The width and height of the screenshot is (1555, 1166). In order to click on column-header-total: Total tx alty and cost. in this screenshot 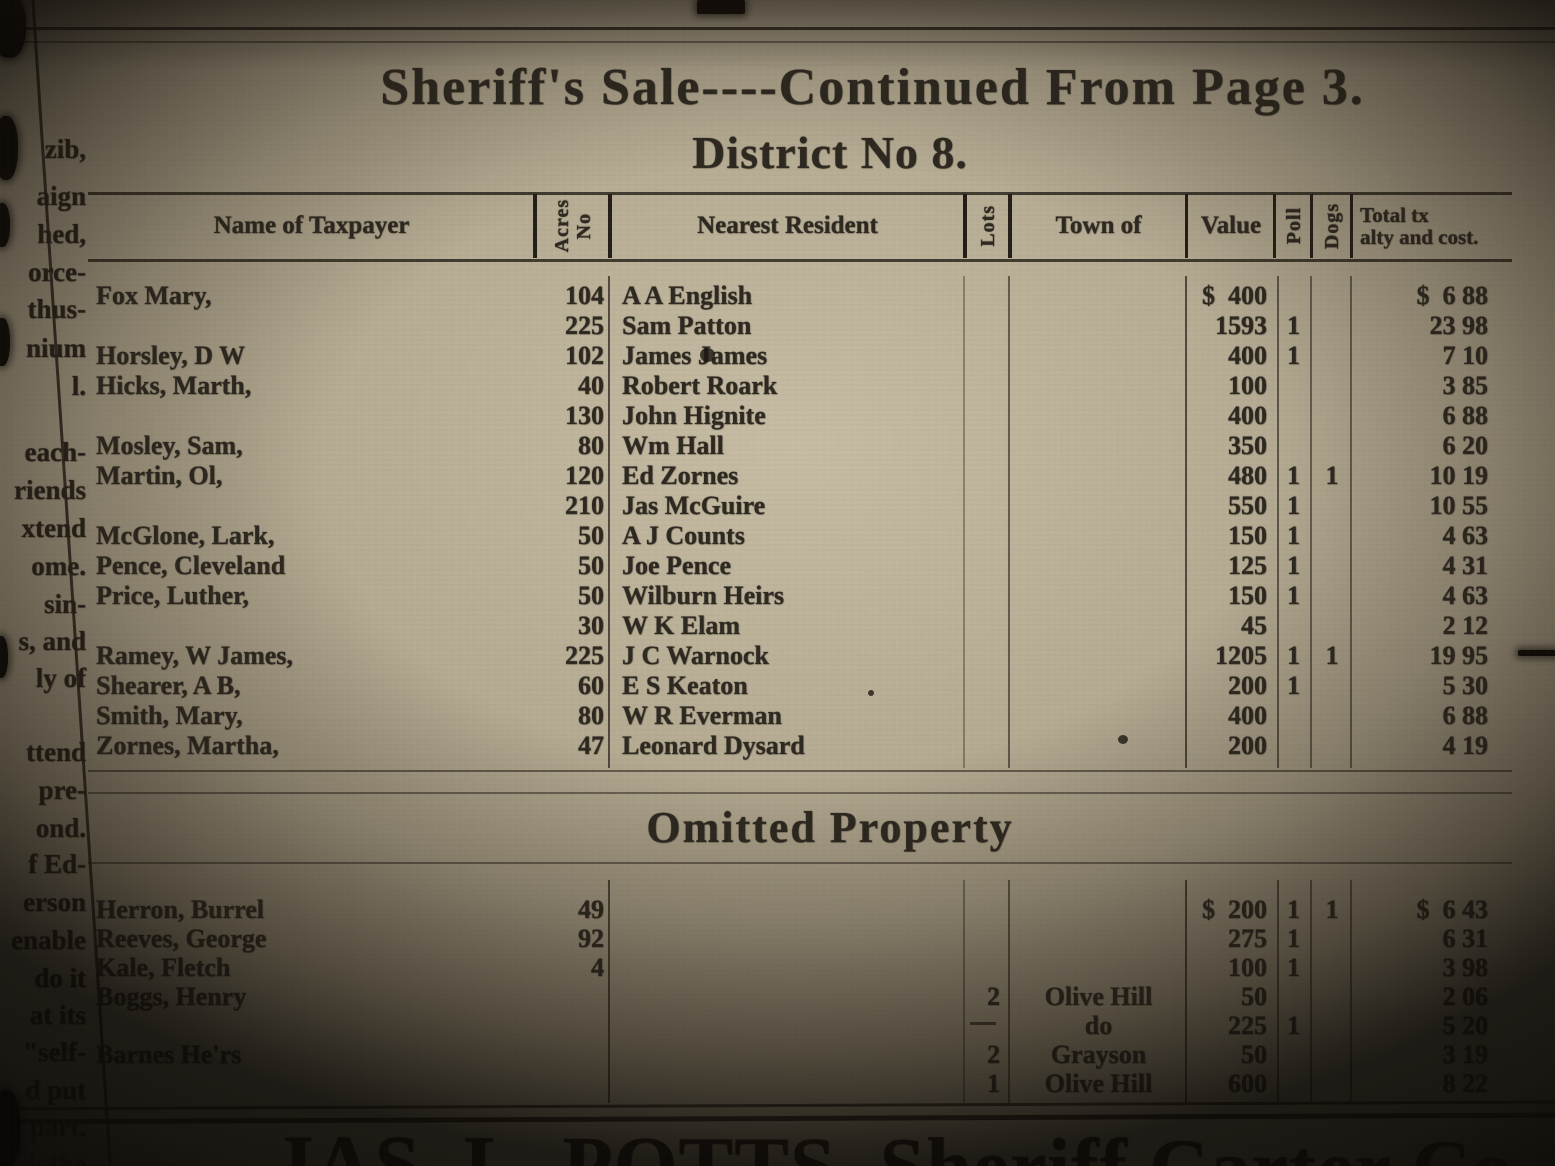, I will do `click(1419, 226)`.